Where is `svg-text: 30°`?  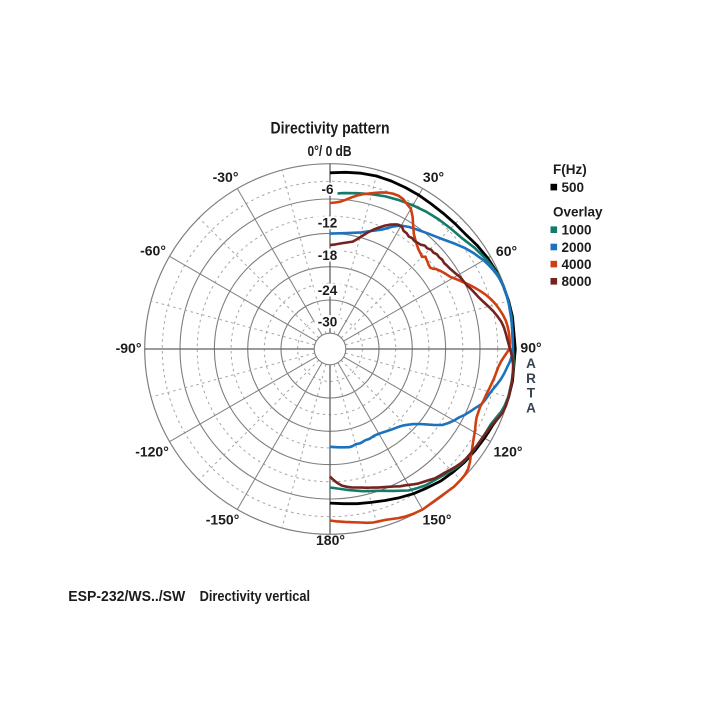
svg-text: 30° is located at coordinates (433, 177).